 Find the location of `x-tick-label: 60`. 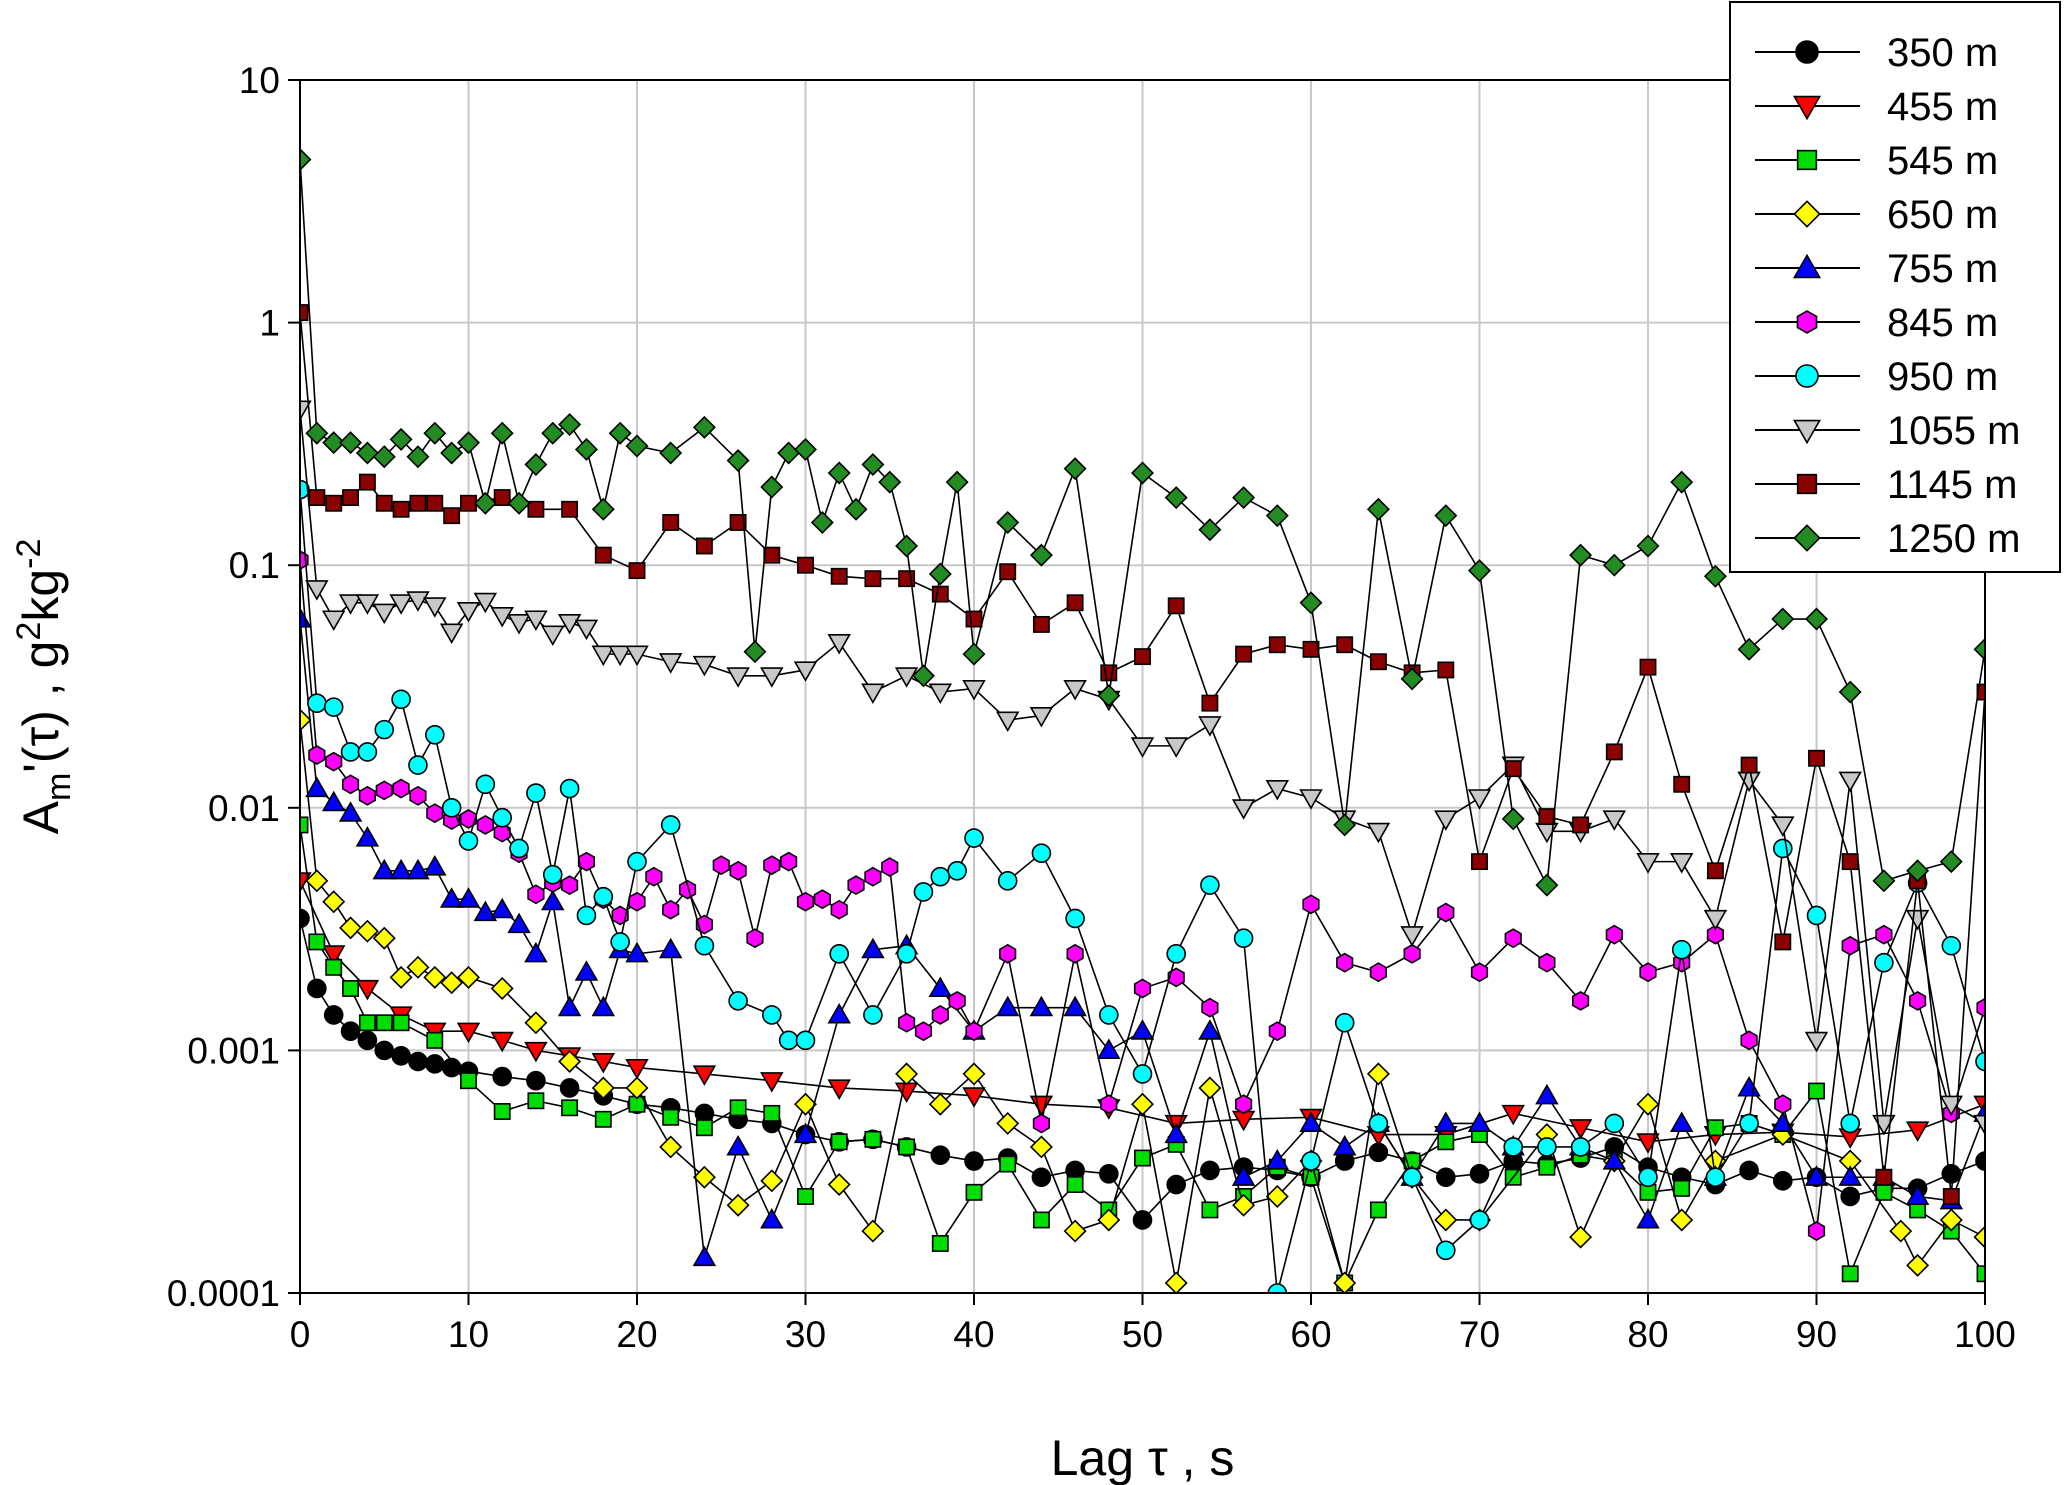

x-tick-label: 60 is located at coordinates (1310, 1334).